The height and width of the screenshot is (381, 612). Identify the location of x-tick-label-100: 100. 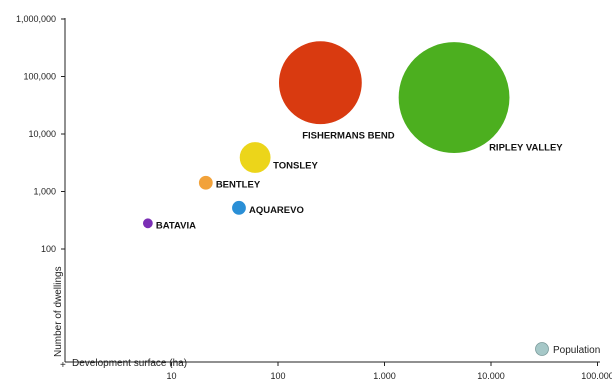
(277, 376).